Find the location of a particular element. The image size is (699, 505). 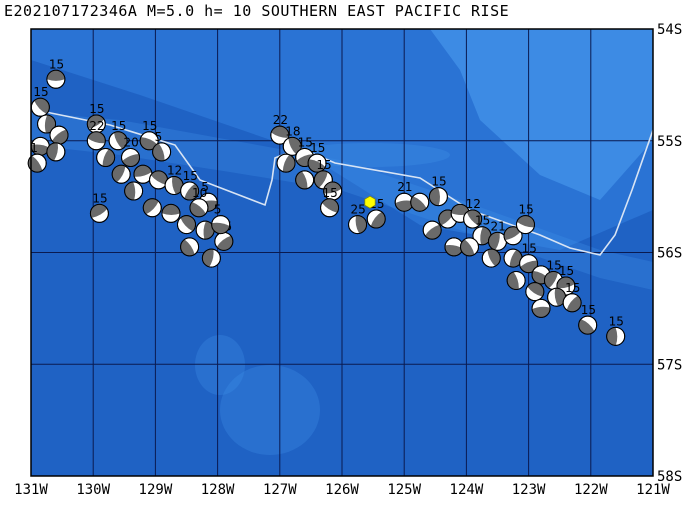

lon-tick-label: 127W is located at coordinates (280, 490).